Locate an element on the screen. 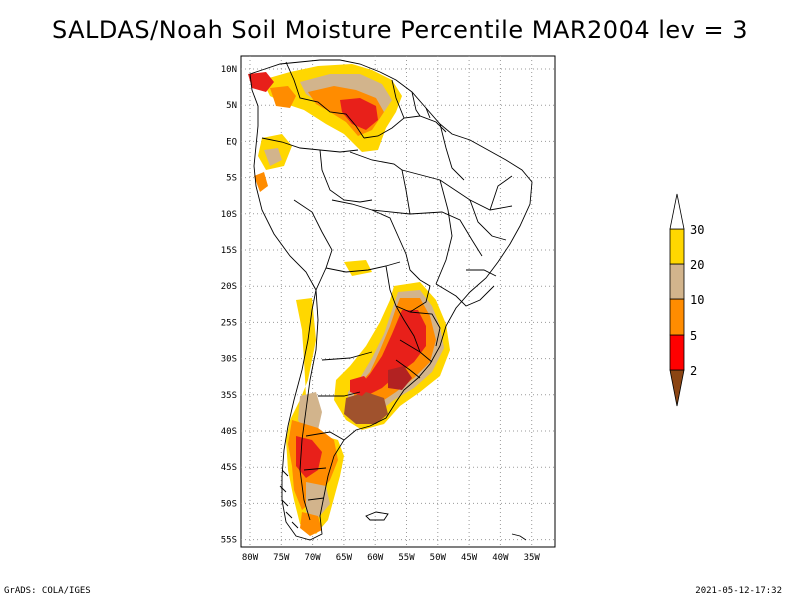  lat-tick-label: 20S is located at coordinates (229, 287).